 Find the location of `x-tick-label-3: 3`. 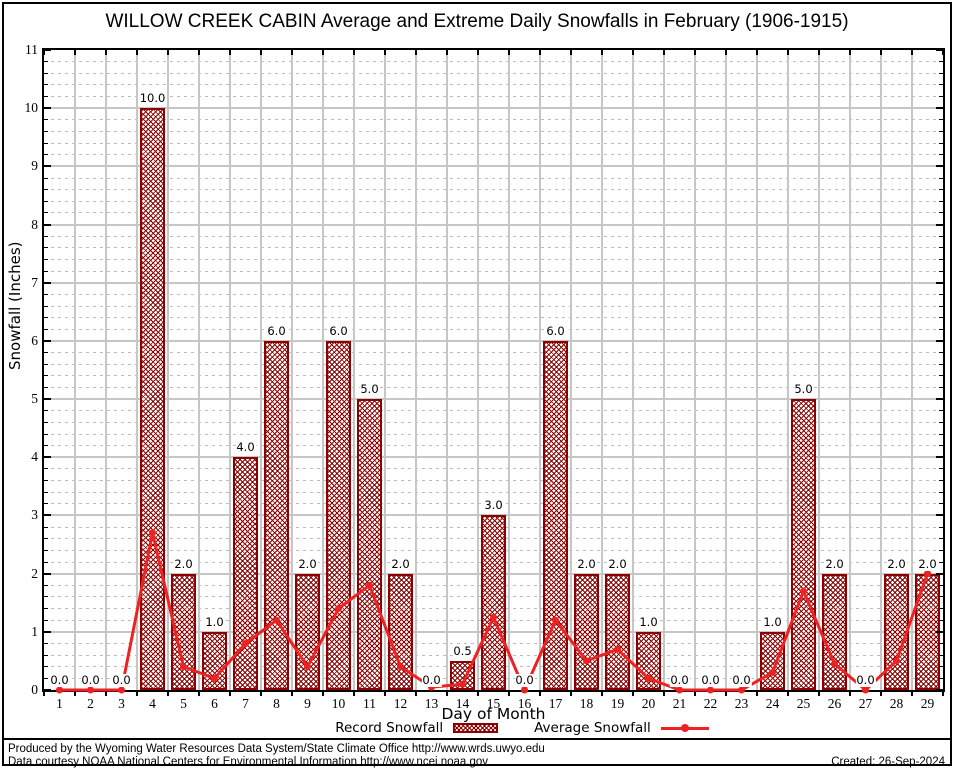

x-tick-label-3: 3 is located at coordinates (121, 703).